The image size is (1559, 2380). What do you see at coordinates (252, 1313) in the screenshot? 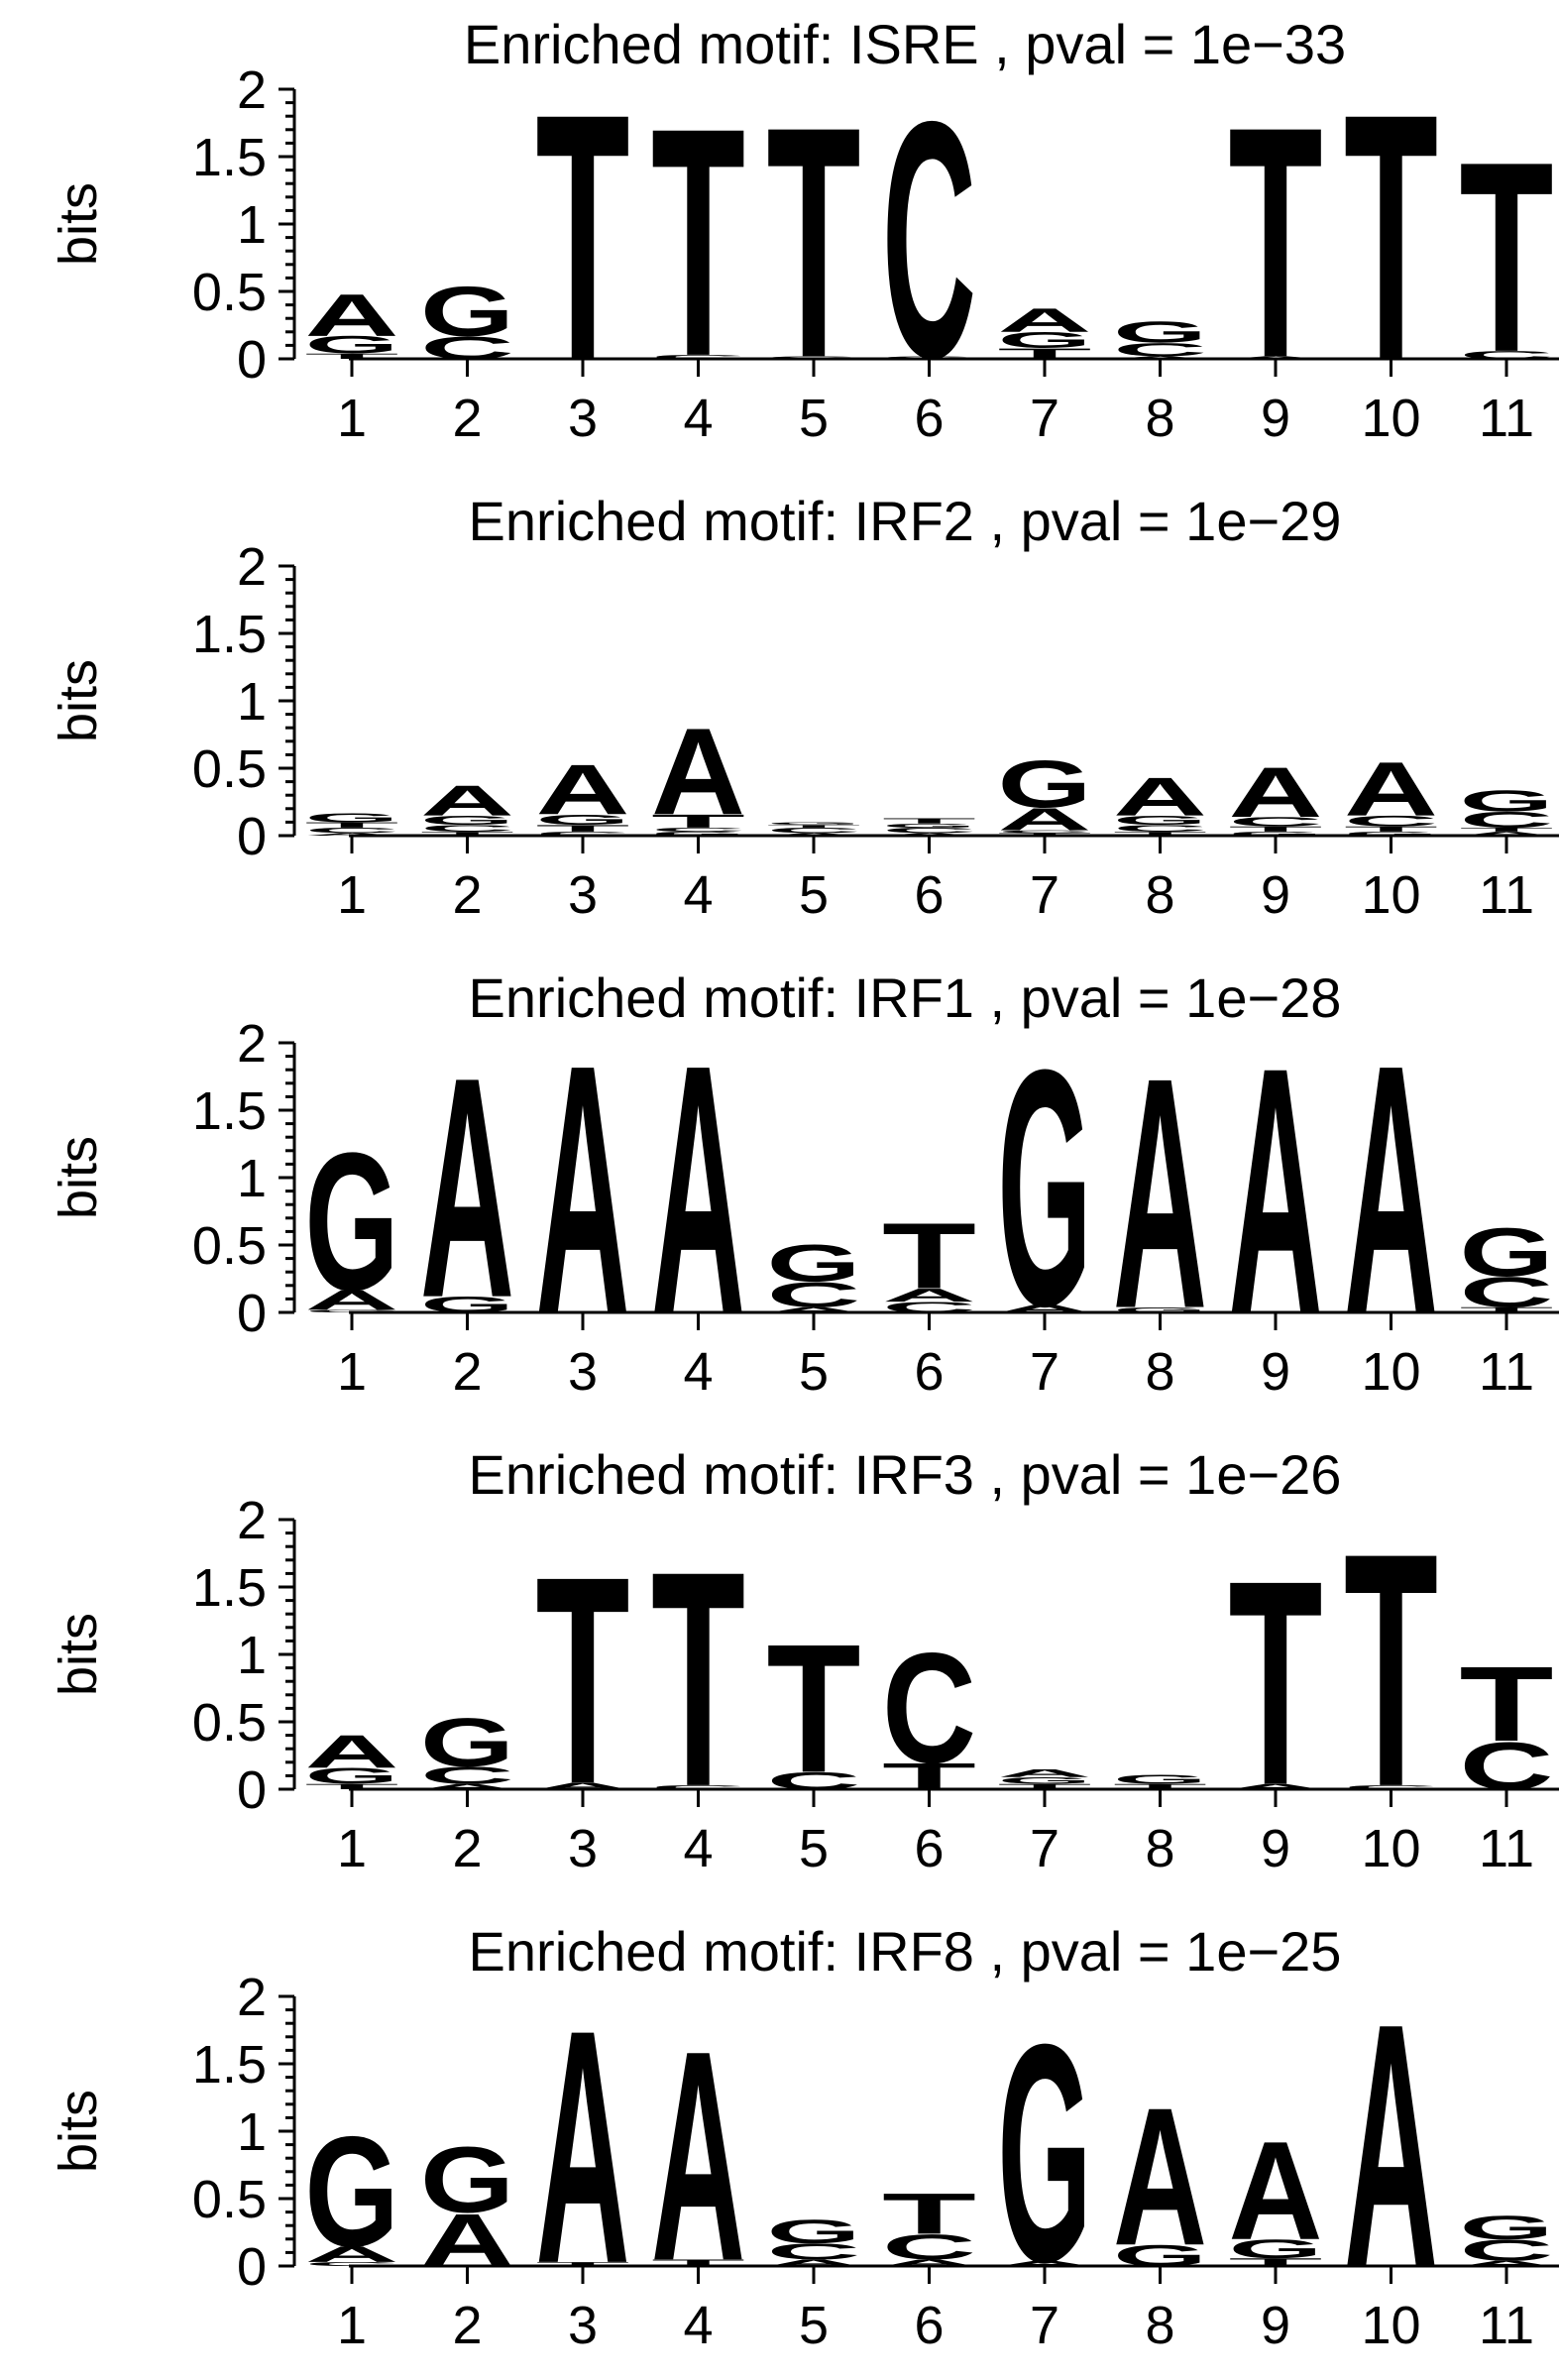
I see `y-tick-label: 0` at bounding box center [252, 1313].